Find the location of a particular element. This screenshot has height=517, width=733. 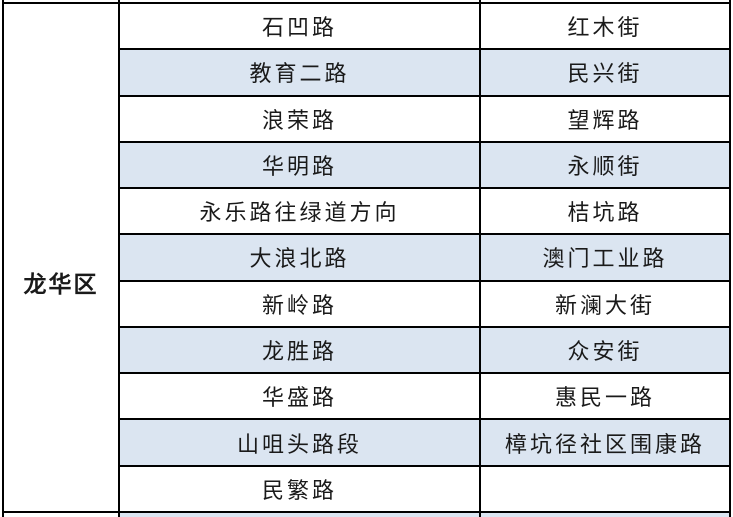

road-cell: 民繁路 is located at coordinates (299, 488).